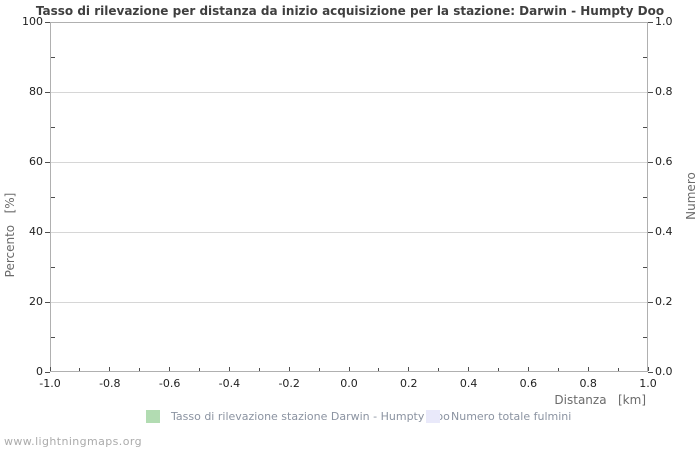 The image size is (700, 450). I want to click on x-axis-tick-label: 0.8, so click(588, 383).